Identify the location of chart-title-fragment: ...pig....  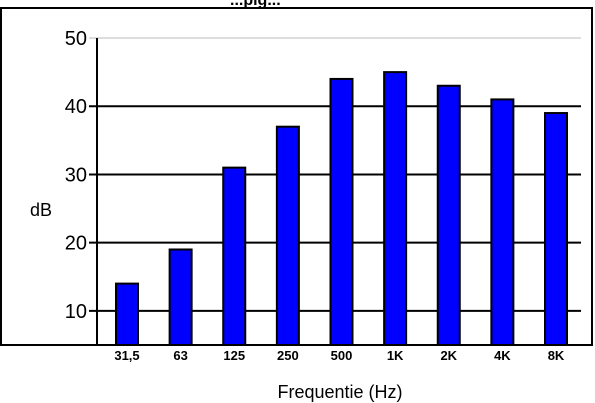
(255, 4).